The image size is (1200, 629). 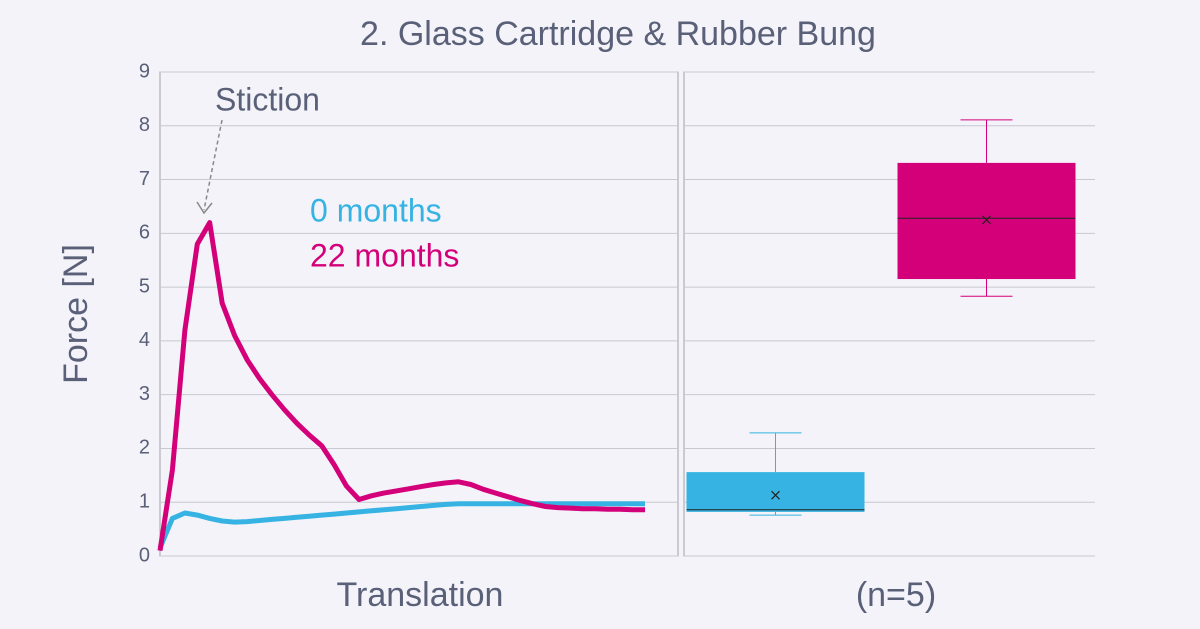 I want to click on y-tick-label: 9, so click(x=144, y=71).